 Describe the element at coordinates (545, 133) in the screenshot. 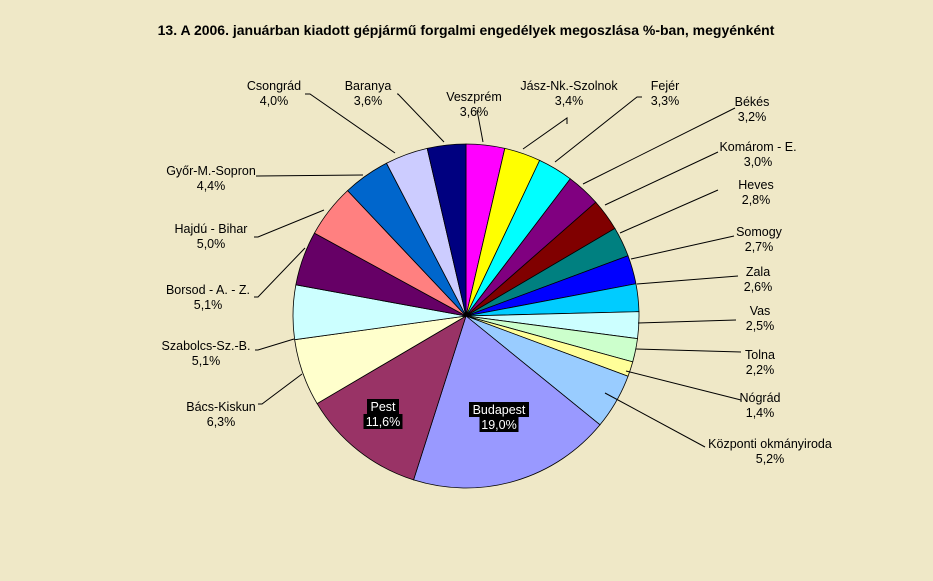

I see `leader-line-jasz-nk-szolnok` at that location.